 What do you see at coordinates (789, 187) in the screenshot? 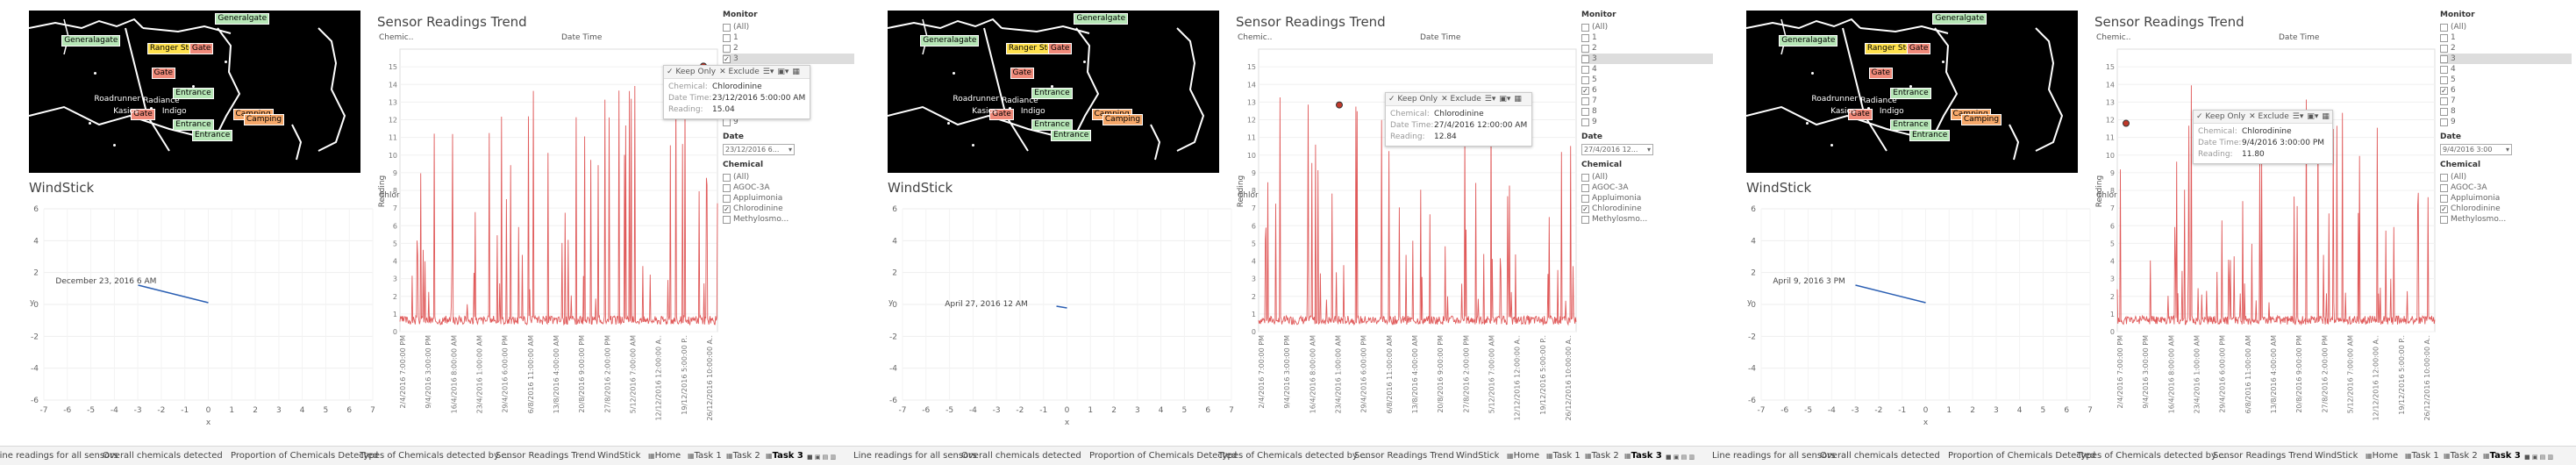
I see `chemical-option: AGOC-3A` at bounding box center [789, 187].